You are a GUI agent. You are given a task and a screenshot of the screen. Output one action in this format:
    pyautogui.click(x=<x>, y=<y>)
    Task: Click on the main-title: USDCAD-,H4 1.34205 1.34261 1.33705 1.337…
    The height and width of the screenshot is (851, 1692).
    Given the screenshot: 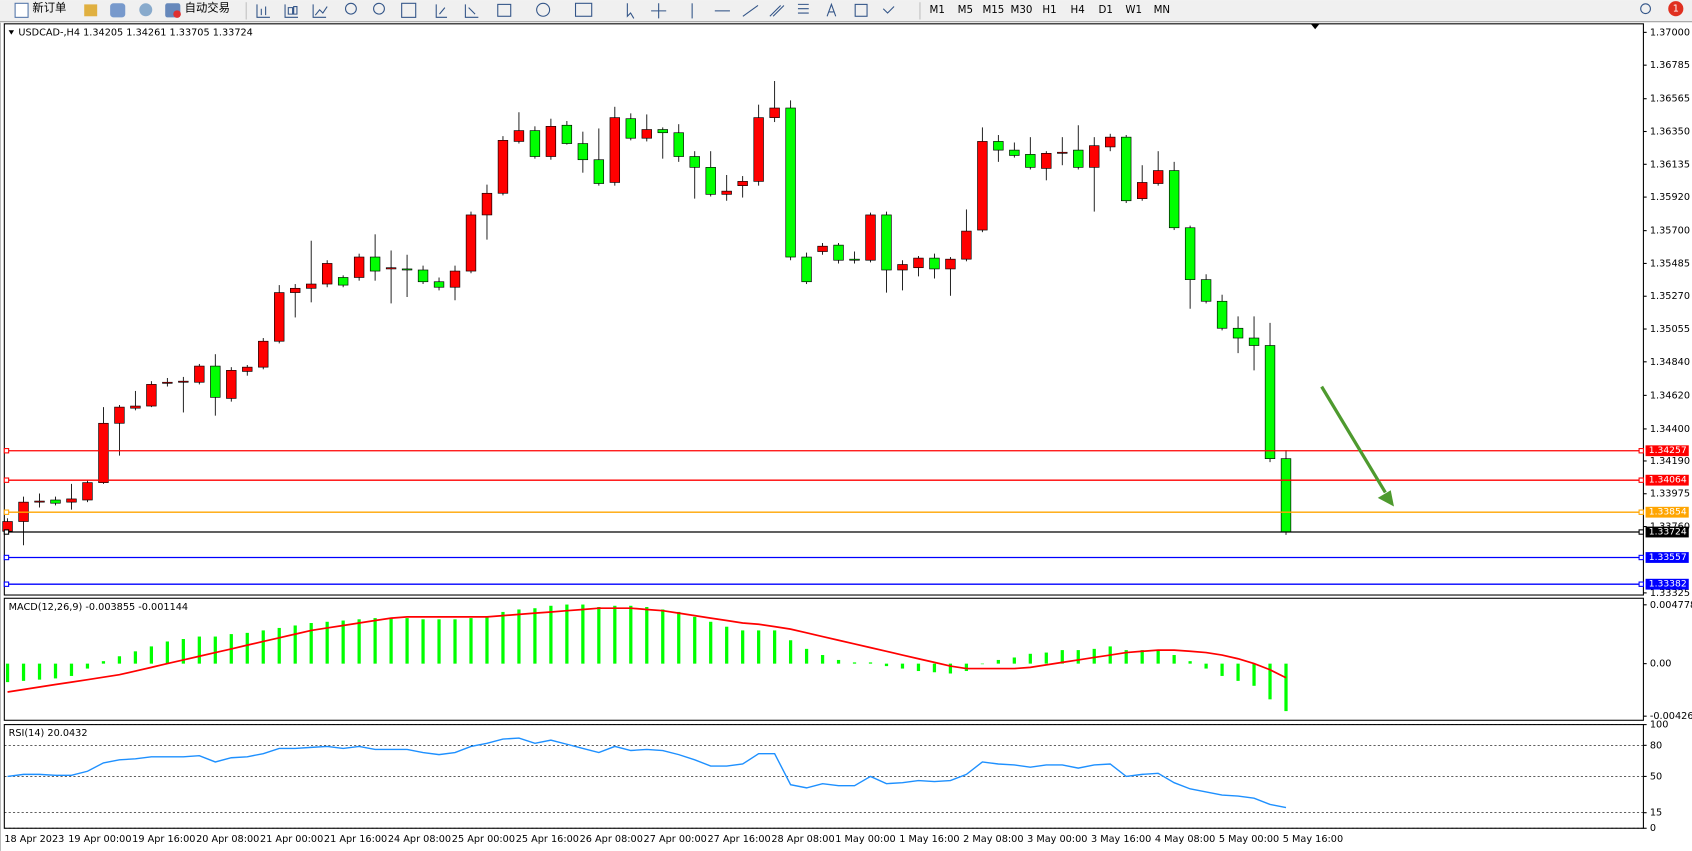 What is the action you would take?
    pyautogui.click(x=135, y=32)
    